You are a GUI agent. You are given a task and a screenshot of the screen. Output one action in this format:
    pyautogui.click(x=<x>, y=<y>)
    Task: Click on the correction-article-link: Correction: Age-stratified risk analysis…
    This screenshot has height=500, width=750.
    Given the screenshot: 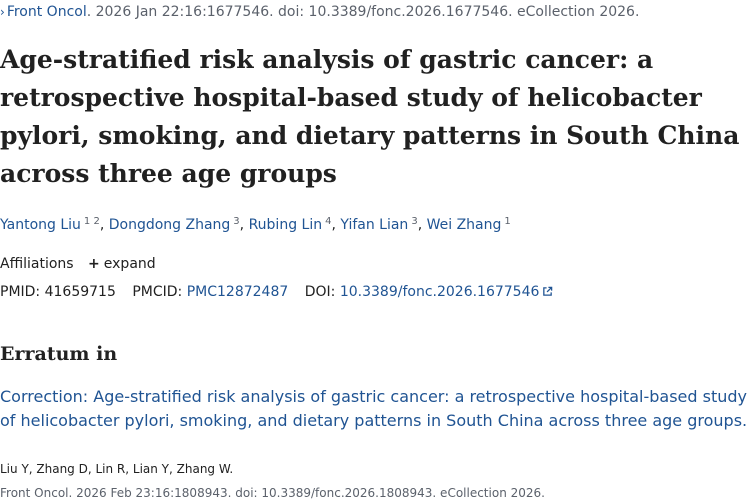 What is the action you would take?
    pyautogui.click(x=374, y=408)
    